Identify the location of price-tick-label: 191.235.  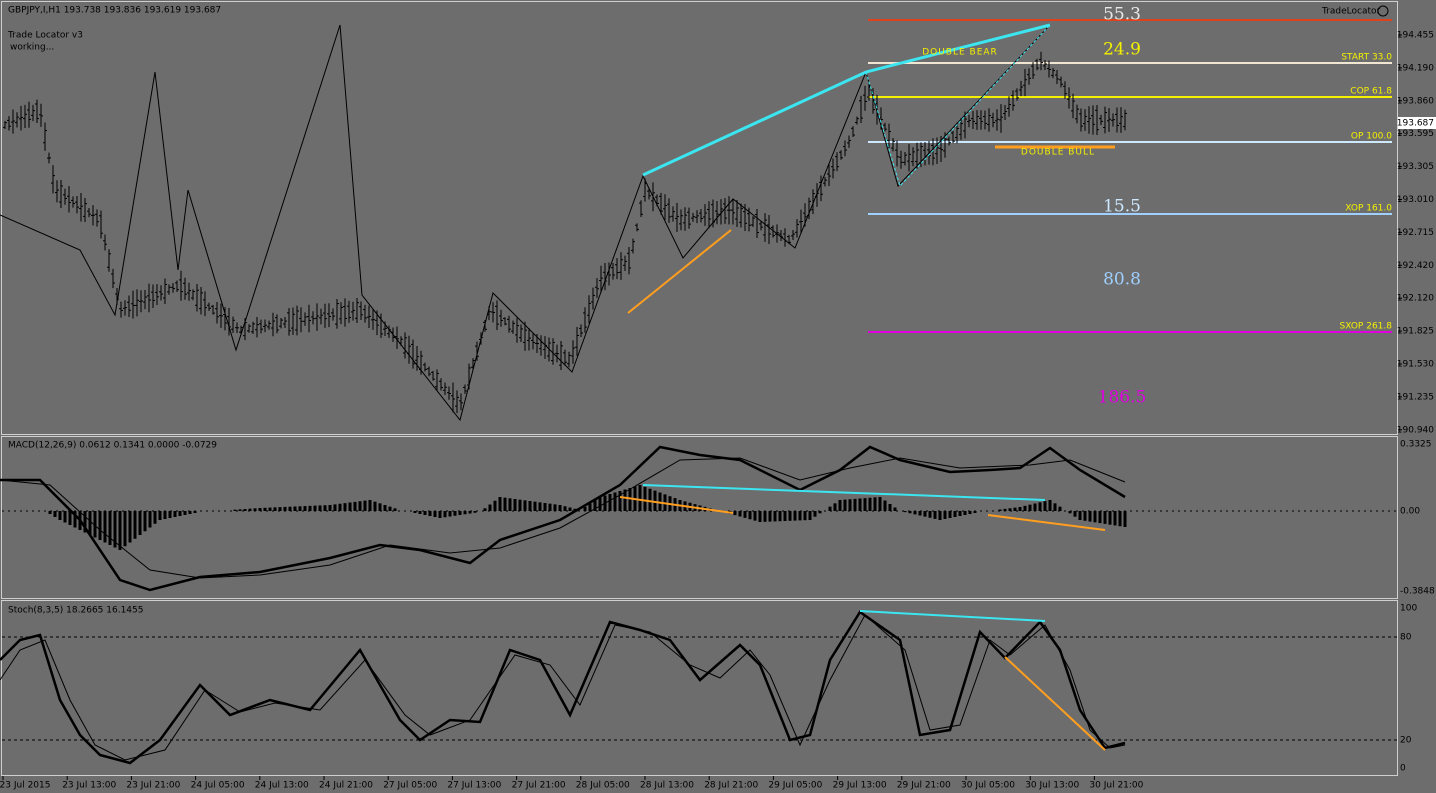
(1415, 397).